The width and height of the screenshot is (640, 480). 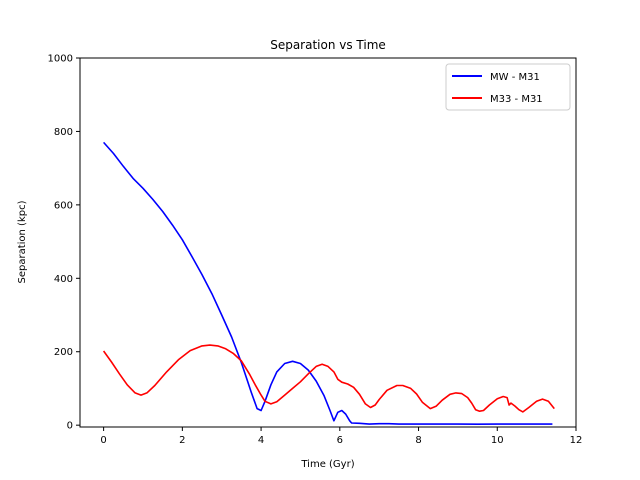 I want to click on y-tick-label: 600, so click(x=63, y=205).